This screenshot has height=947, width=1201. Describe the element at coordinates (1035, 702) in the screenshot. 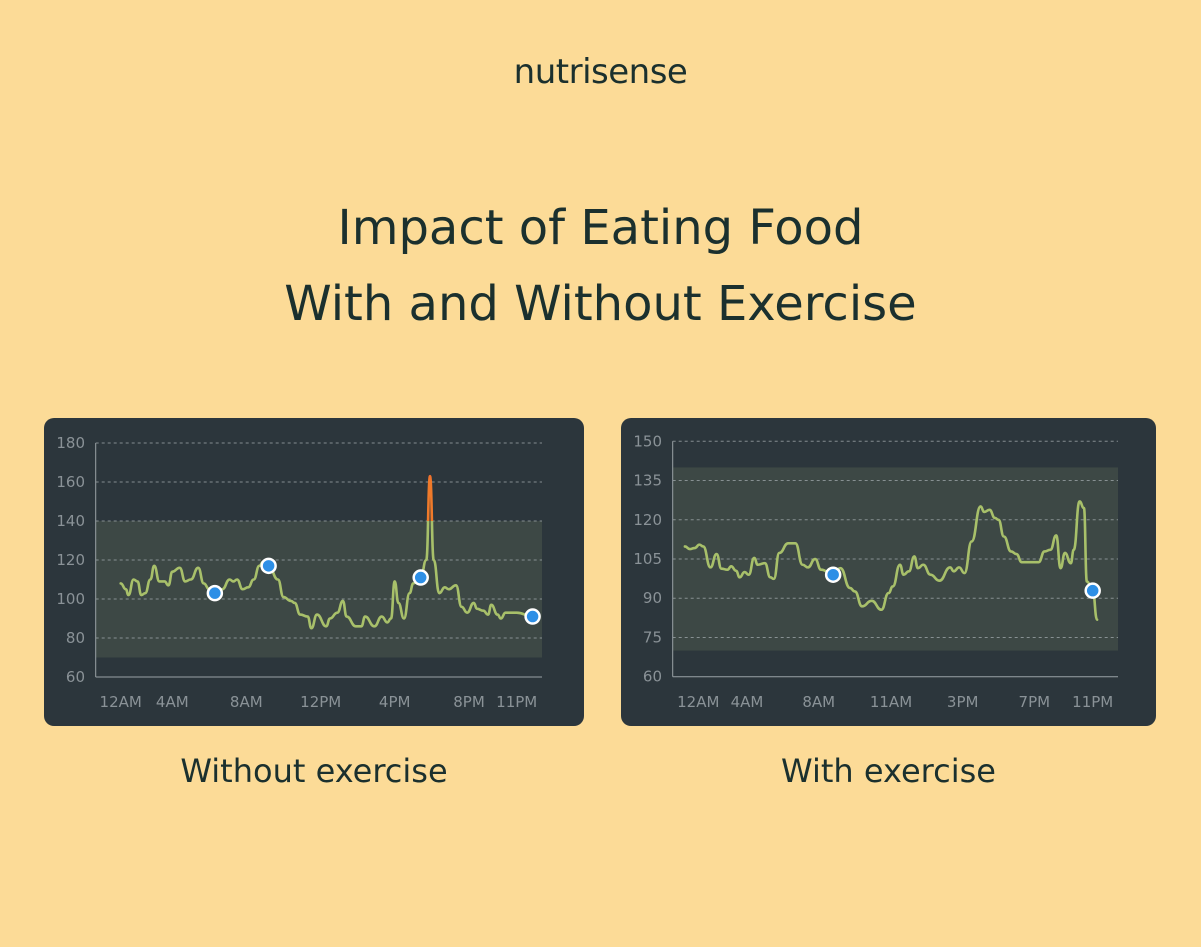

I see `x-tick-label: 7PM` at that location.